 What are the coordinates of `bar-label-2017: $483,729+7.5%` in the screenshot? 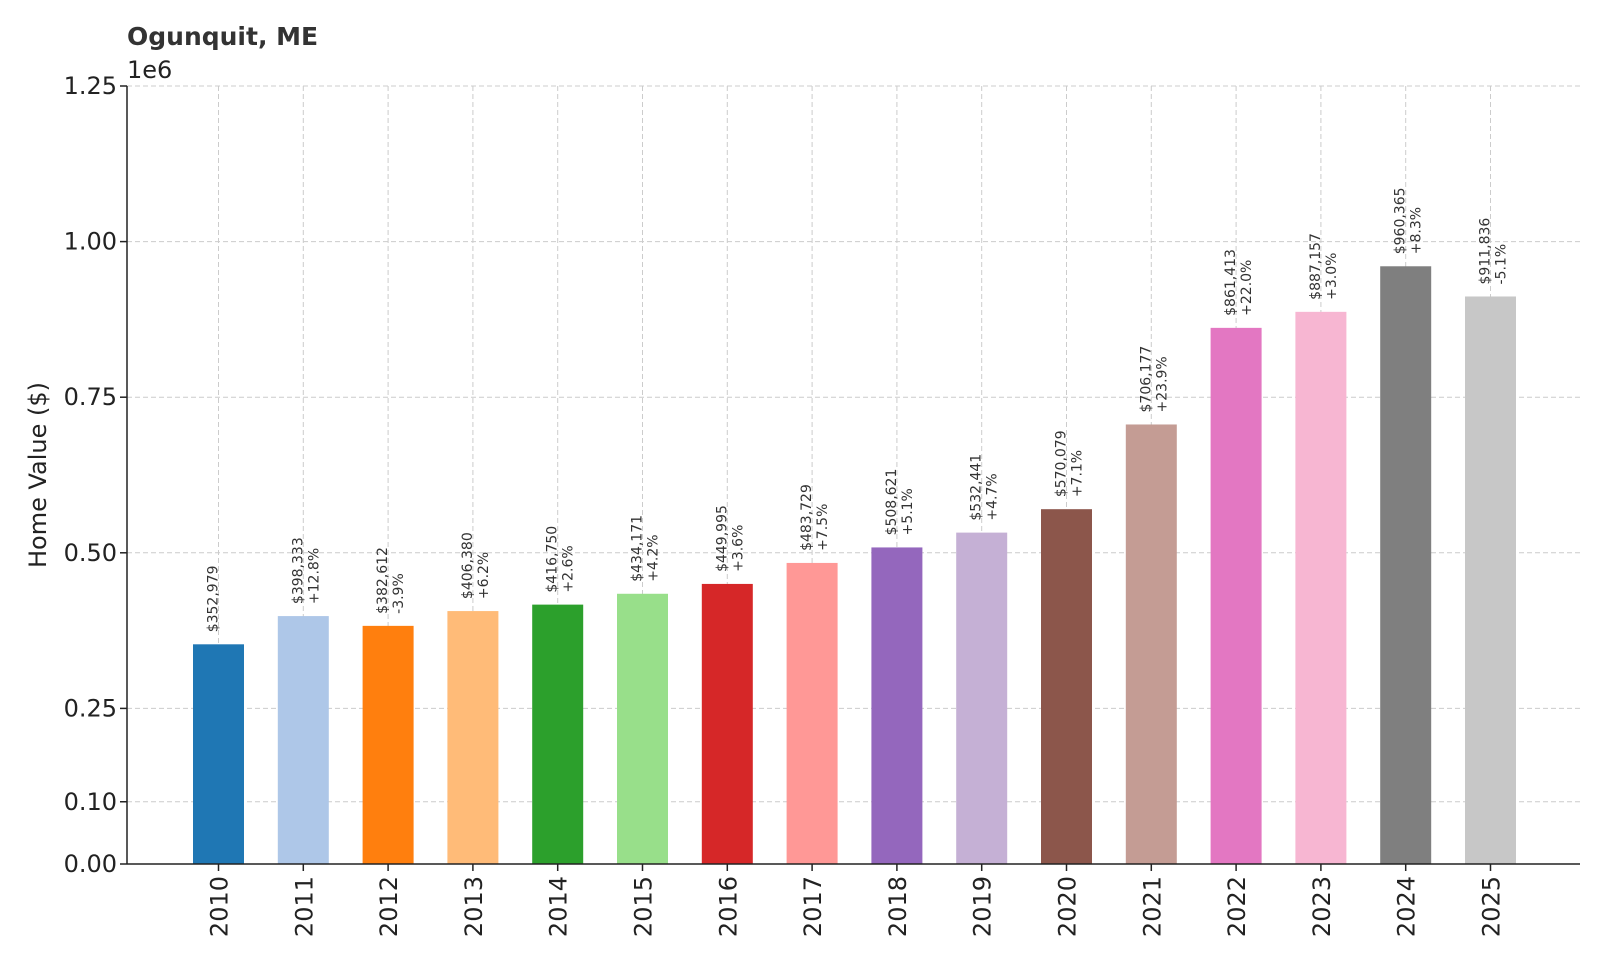 It's located at (815, 517).